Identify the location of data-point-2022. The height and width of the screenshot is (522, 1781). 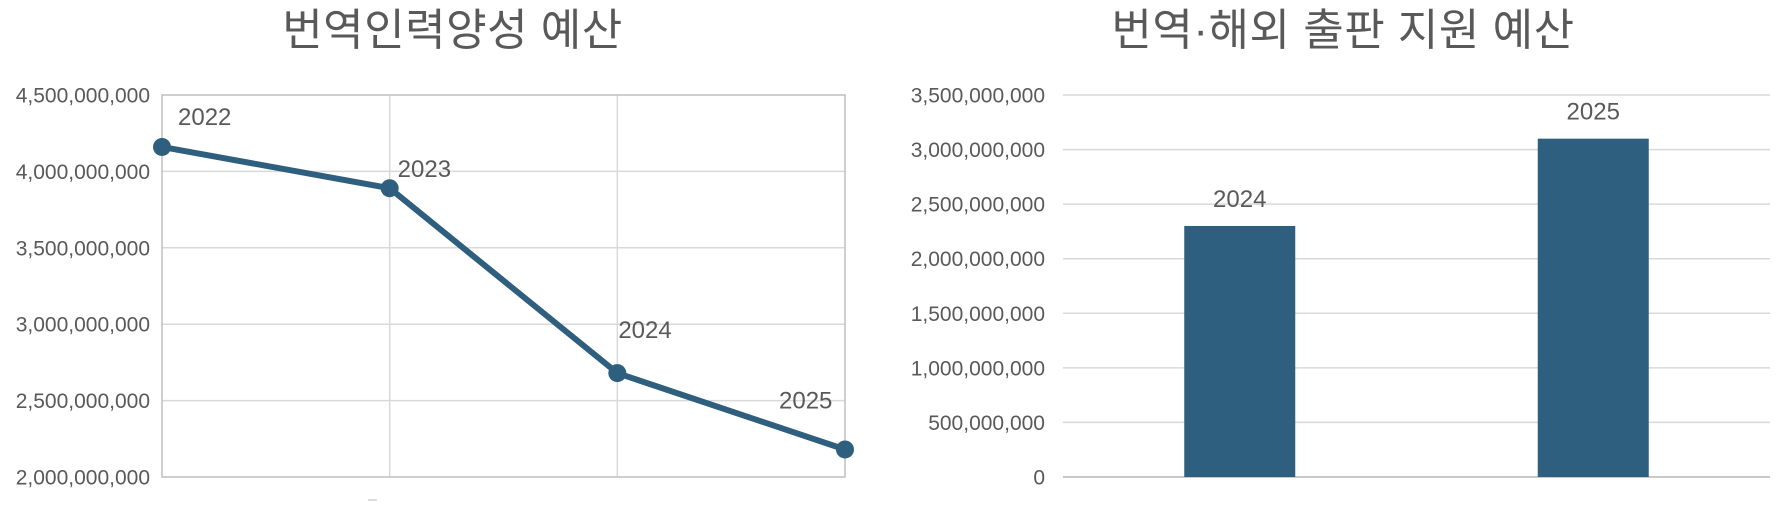
(162, 146).